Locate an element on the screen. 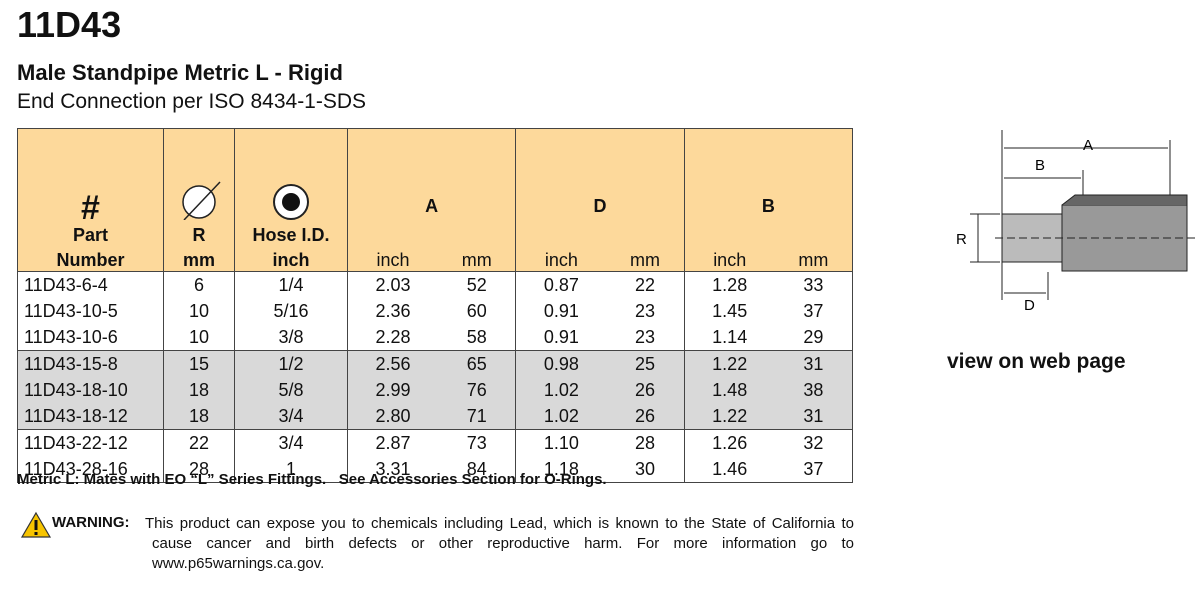 The image size is (1201, 605). table-cell: 15 is located at coordinates (199, 363).